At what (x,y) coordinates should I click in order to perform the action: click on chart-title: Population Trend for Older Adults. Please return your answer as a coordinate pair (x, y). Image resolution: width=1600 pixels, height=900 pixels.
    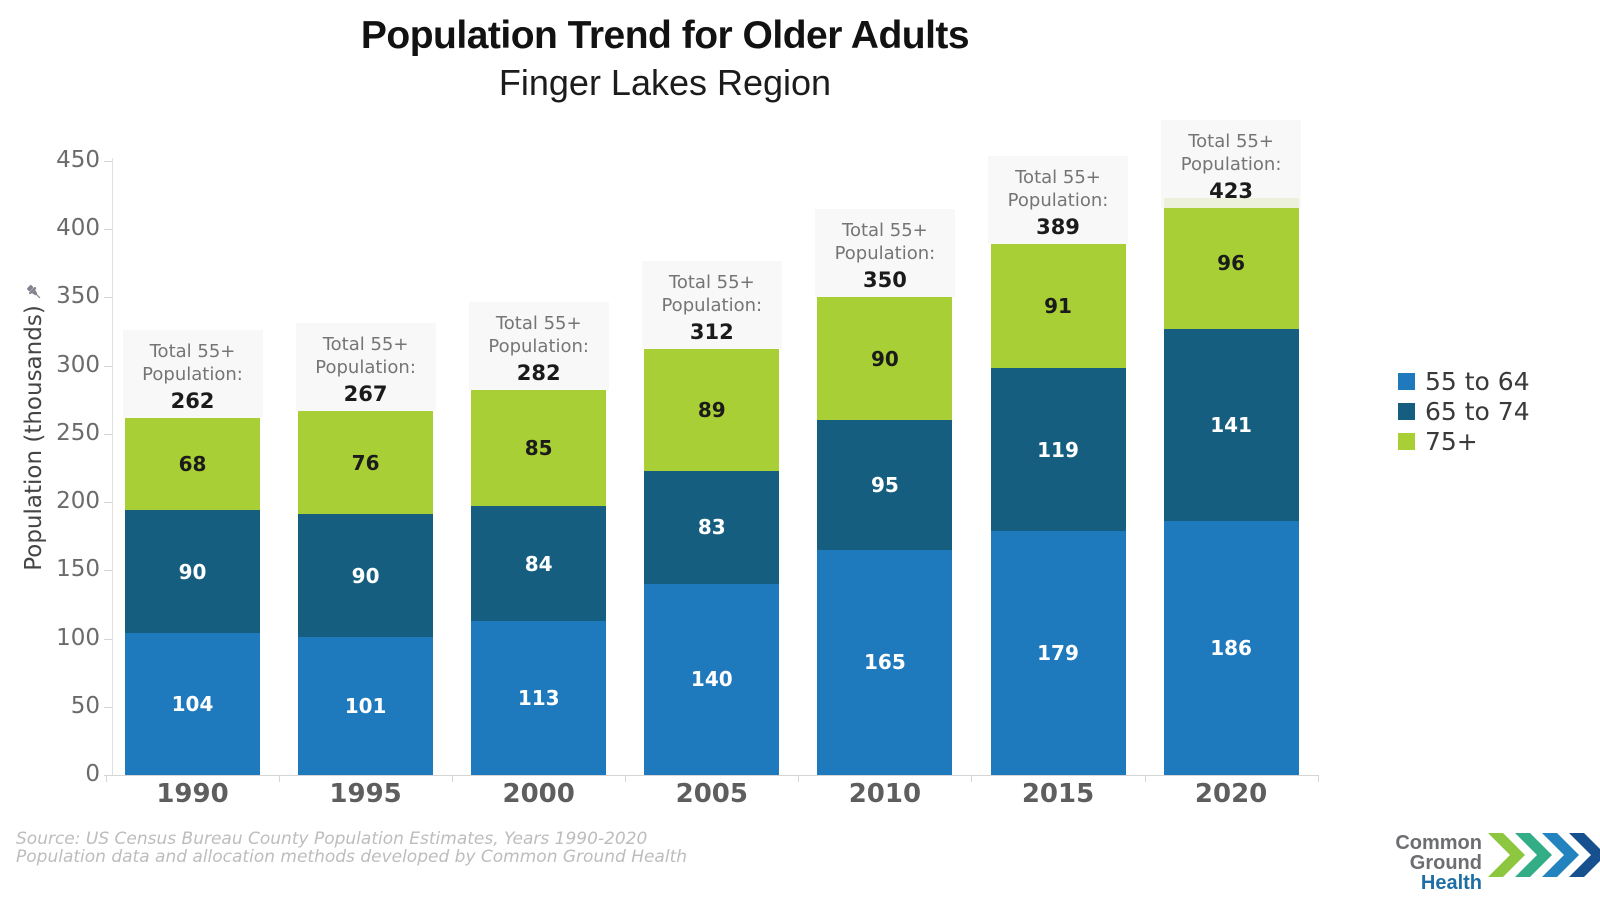
    Looking at the image, I should click on (665, 35).